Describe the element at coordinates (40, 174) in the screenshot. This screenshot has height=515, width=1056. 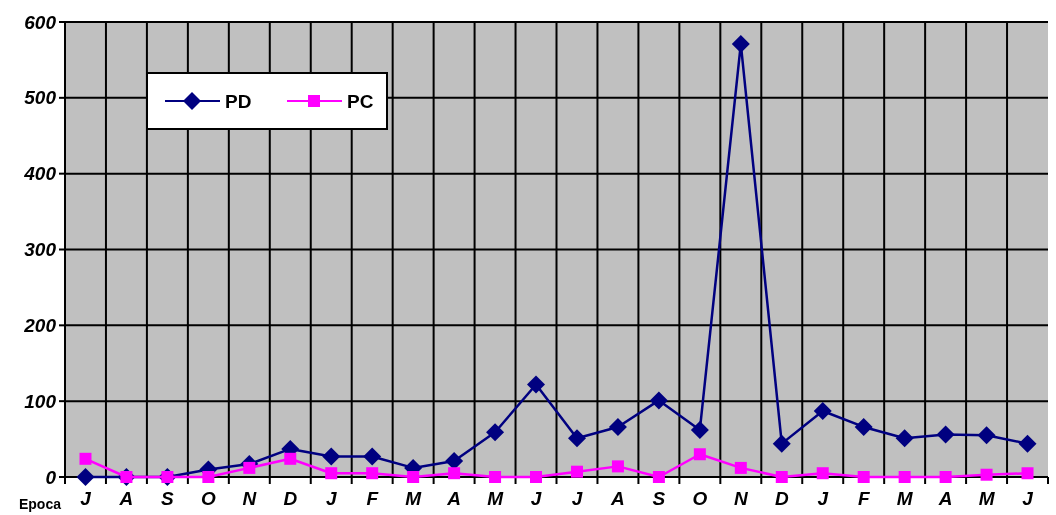
I see `y-tick-label: 400` at that location.